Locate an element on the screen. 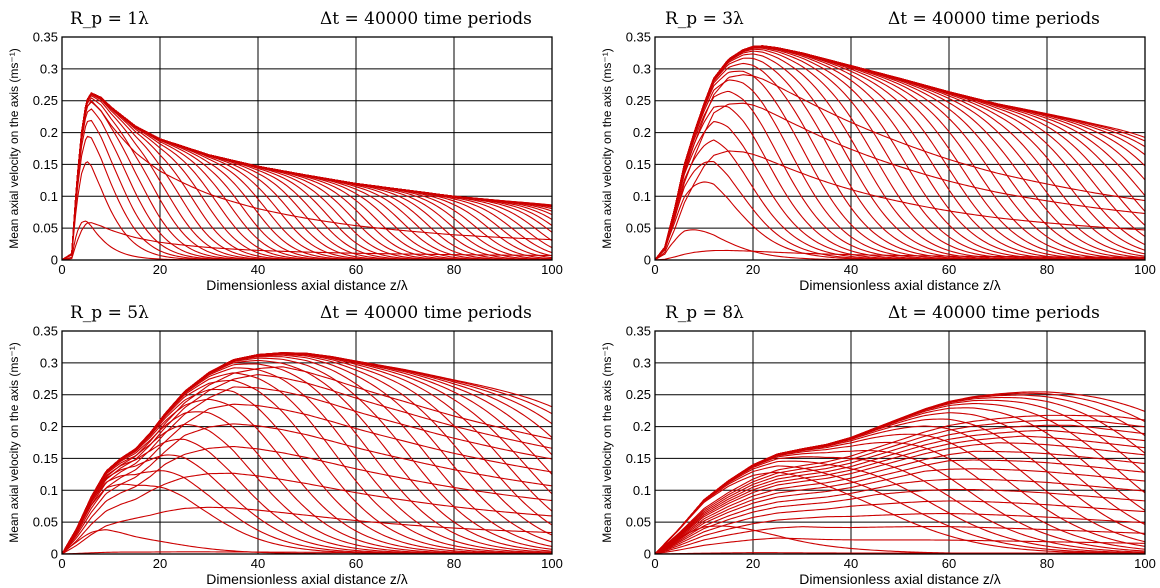 This screenshot has width=1160, height=588. panel-title-radius: R_p = 8λ is located at coordinates (704, 313).